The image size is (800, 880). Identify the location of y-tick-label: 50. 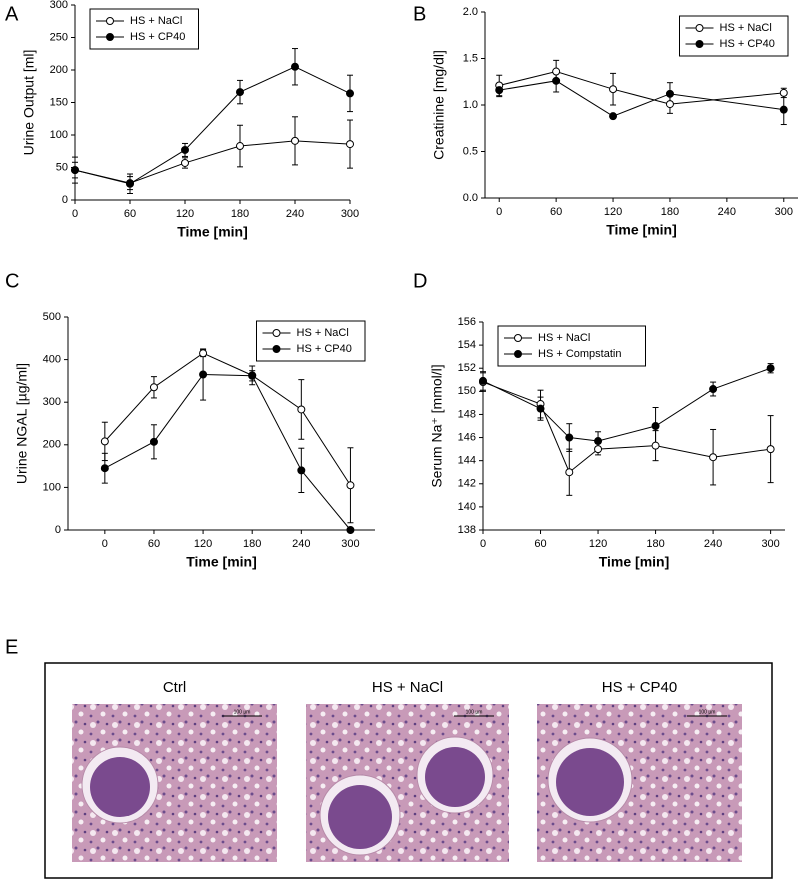
(62, 167).